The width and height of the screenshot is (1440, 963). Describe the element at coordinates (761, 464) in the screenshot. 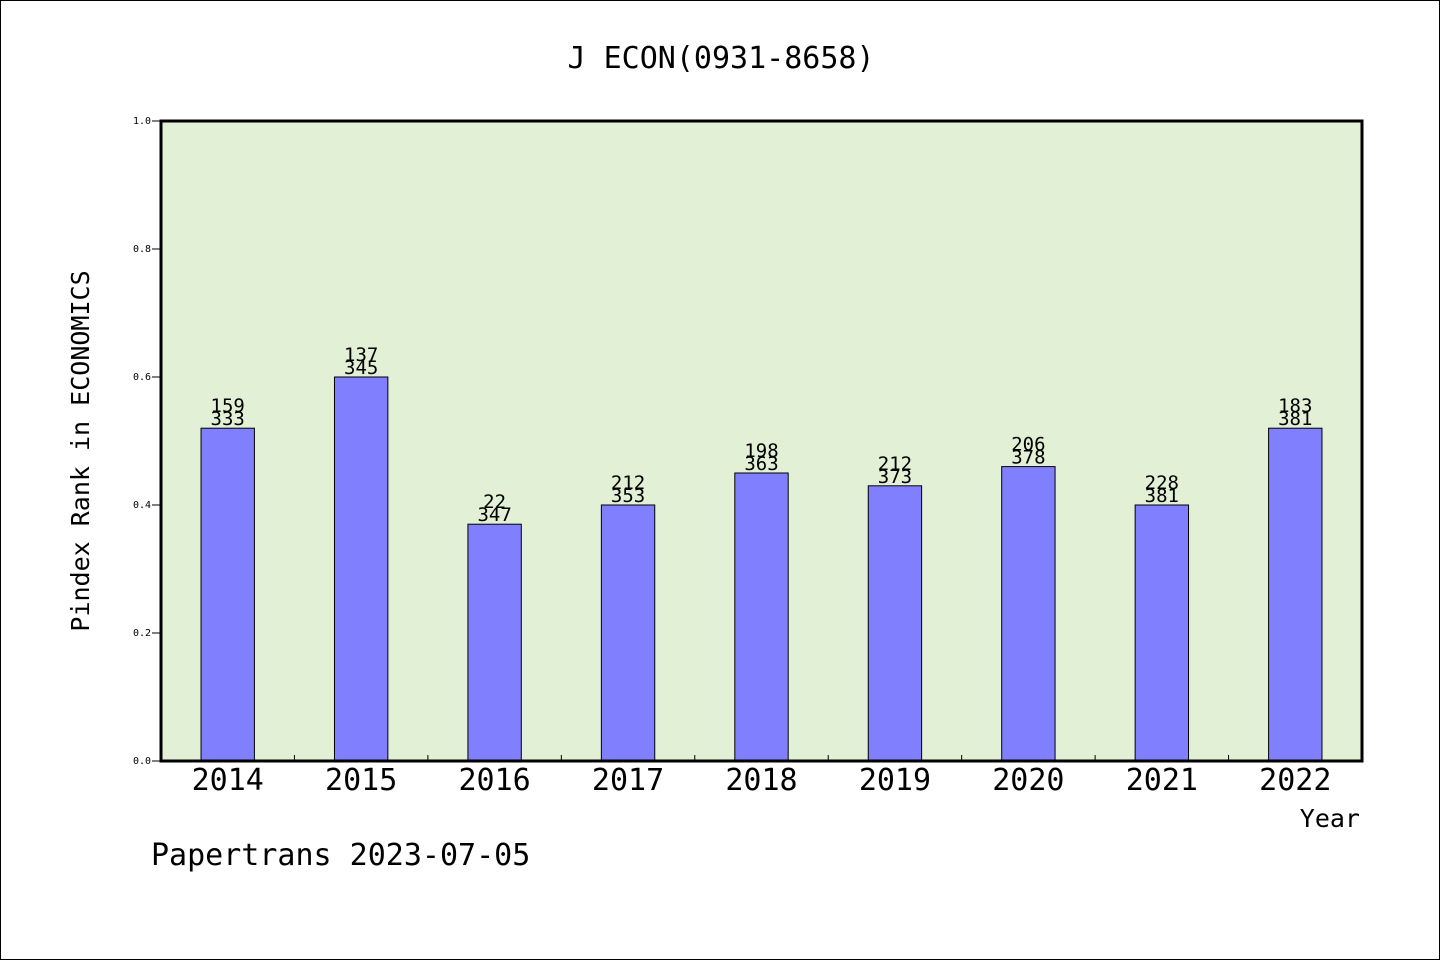

I see `total-label: 363` at that location.